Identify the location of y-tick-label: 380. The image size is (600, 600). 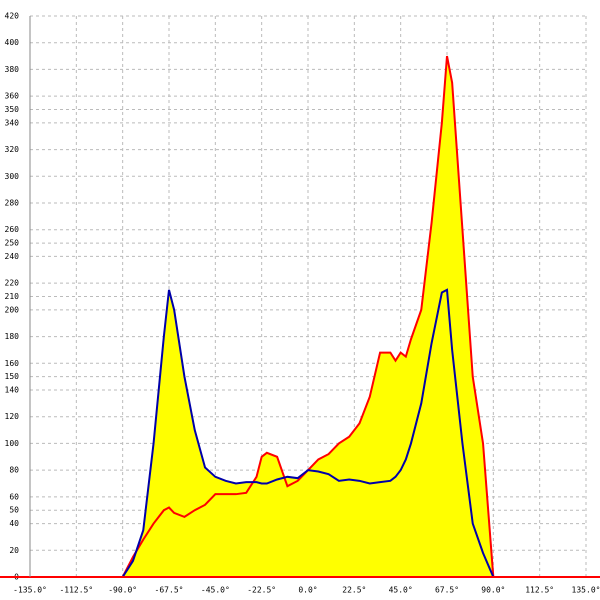
(12, 69).